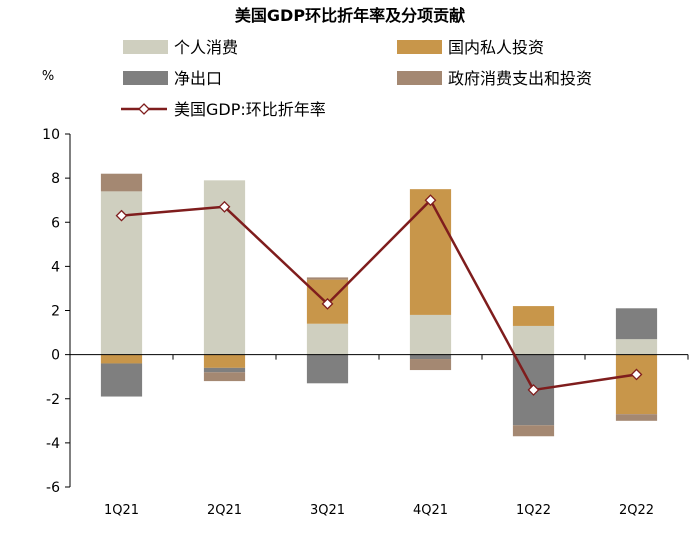 The width and height of the screenshot is (700, 539). Describe the element at coordinates (55, 267) in the screenshot. I see `y-tick-label-4: 4` at that location.